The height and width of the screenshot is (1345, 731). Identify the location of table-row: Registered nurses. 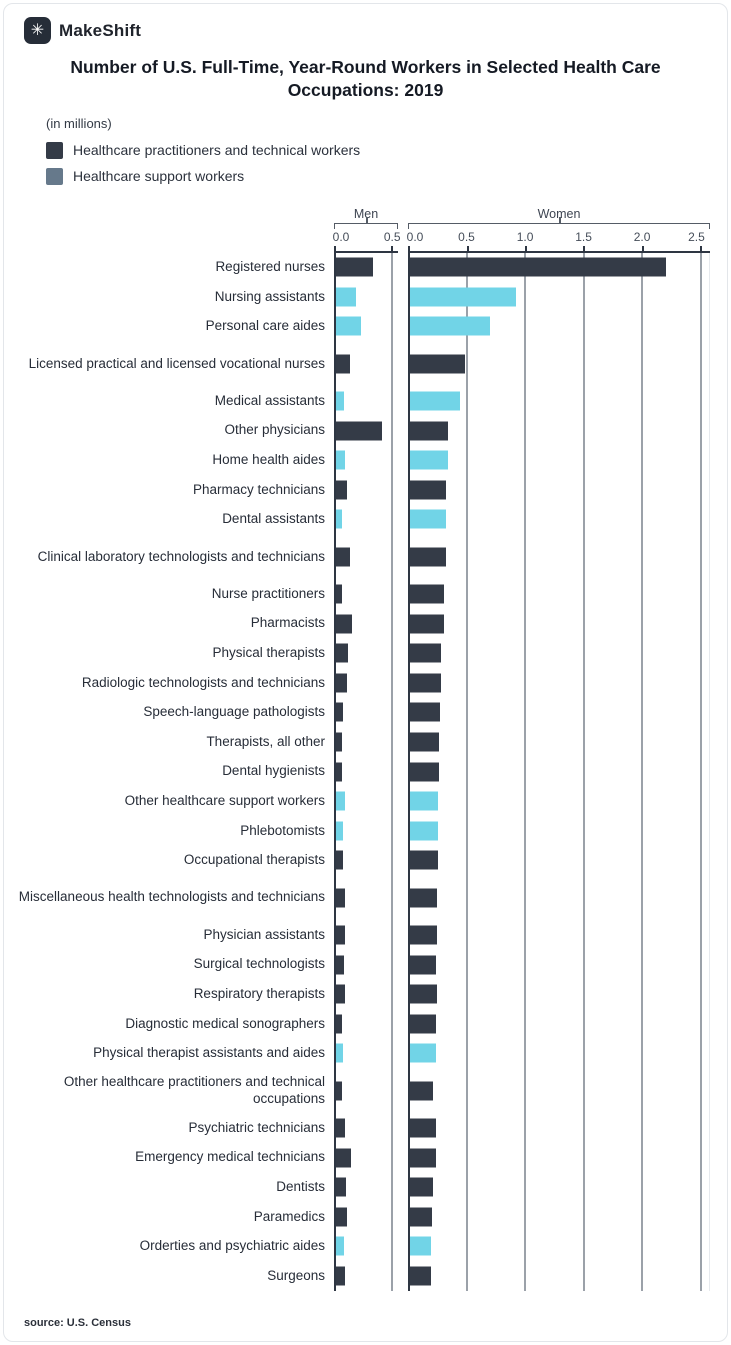
(365, 267).